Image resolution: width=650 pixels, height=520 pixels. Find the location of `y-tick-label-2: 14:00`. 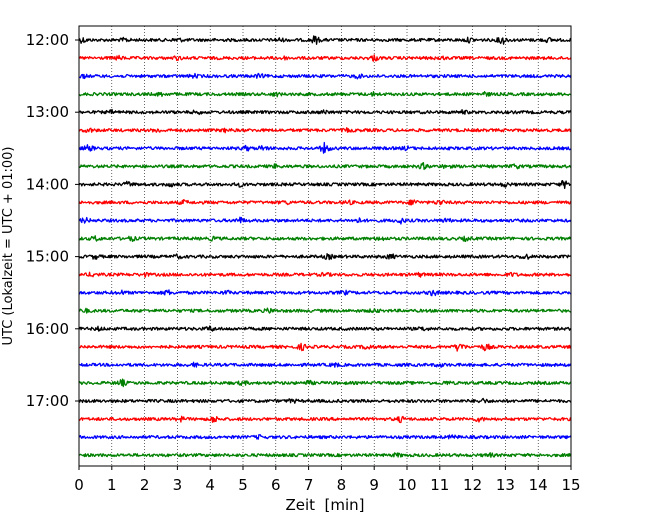

y-tick-label-2: 14:00 is located at coordinates (47, 184).